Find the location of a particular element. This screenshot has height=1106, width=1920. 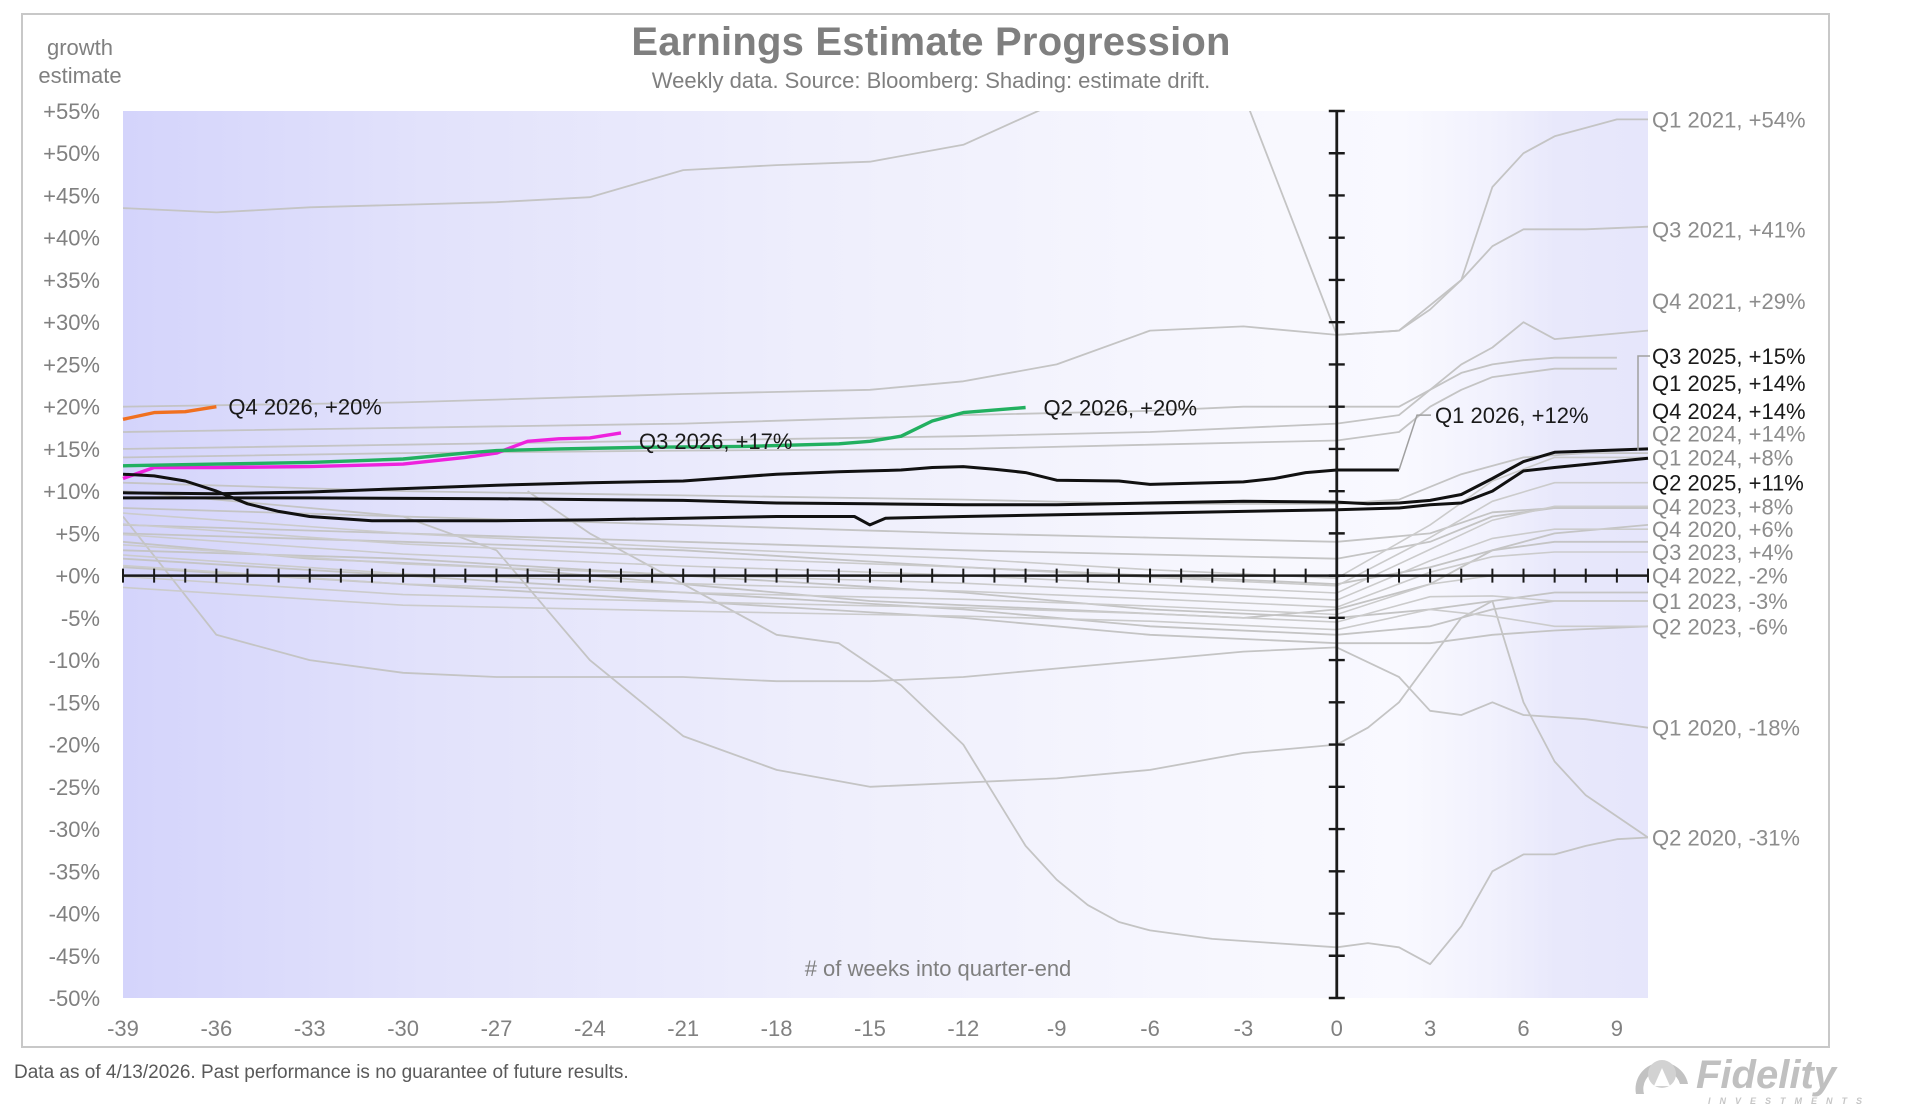

series-line-q2-2025 is located at coordinates (885, 491).